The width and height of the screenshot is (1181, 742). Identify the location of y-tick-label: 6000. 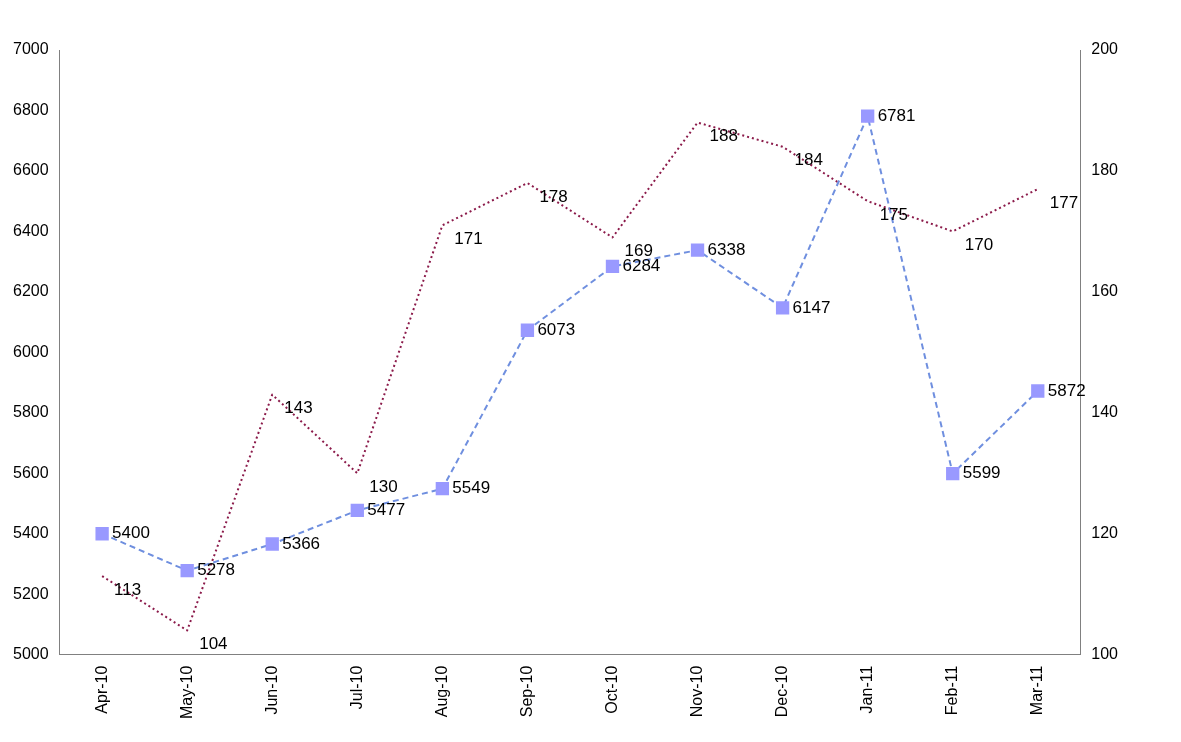
(31, 351).